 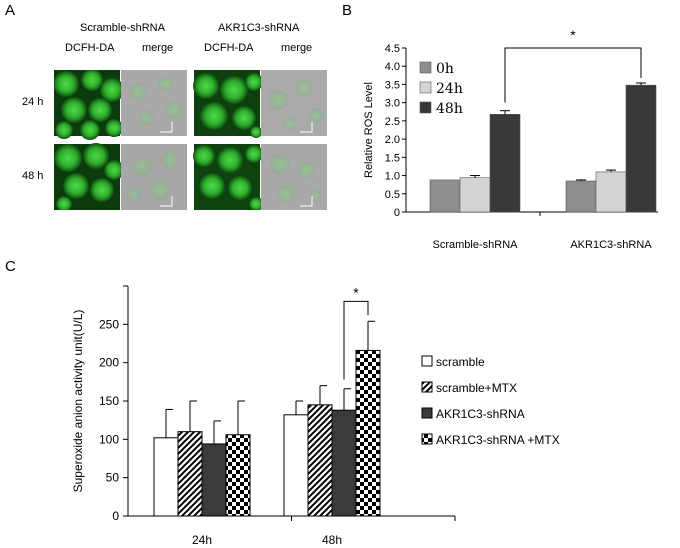 I want to click on x-category-label: 24h, so click(x=202, y=539).